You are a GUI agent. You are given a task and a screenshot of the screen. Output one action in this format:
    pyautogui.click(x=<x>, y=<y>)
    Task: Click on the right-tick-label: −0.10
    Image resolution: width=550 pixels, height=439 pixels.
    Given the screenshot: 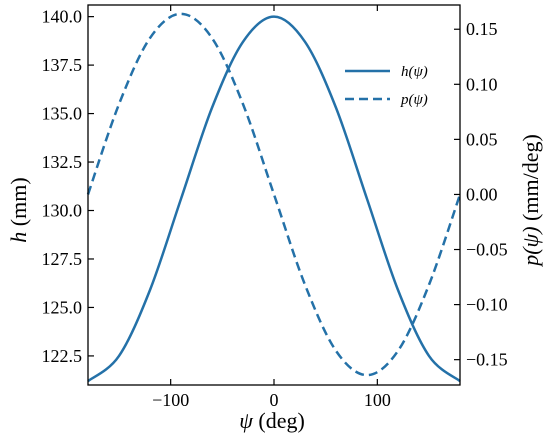 What is the action you would take?
    pyautogui.click(x=487, y=305)
    